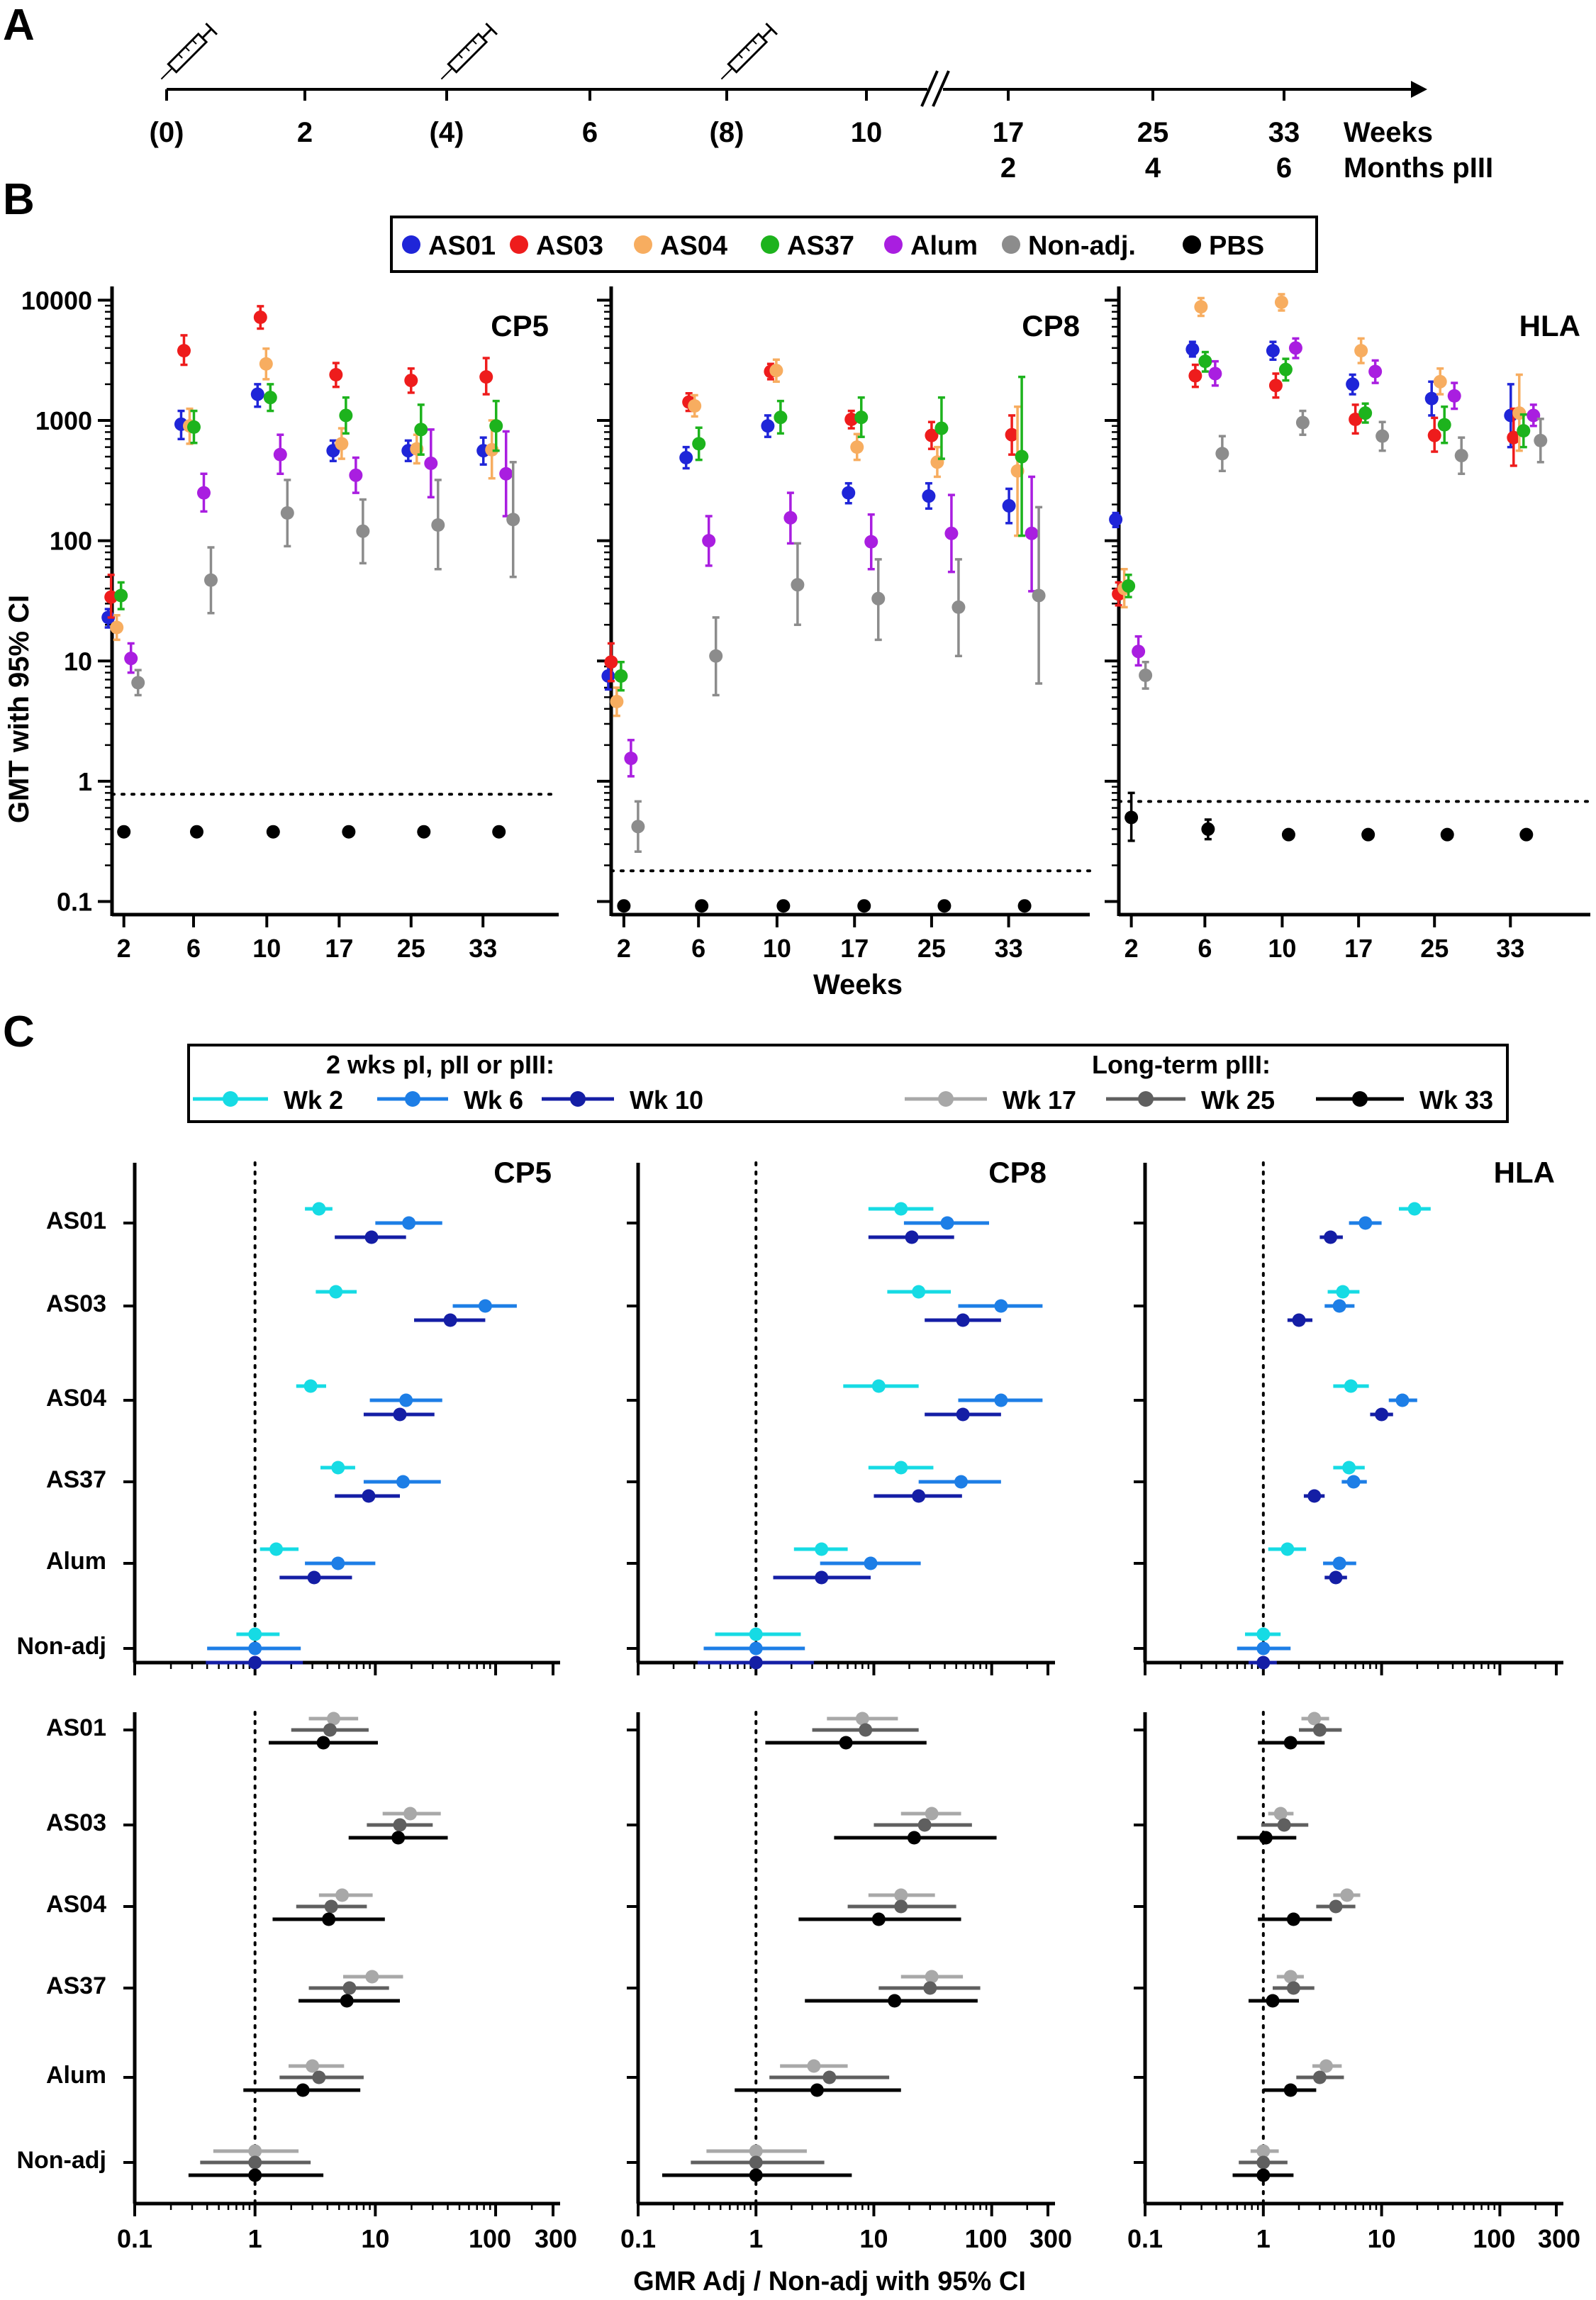  I want to click on legend-item-wk-10: Wk 10, so click(622, 1100).